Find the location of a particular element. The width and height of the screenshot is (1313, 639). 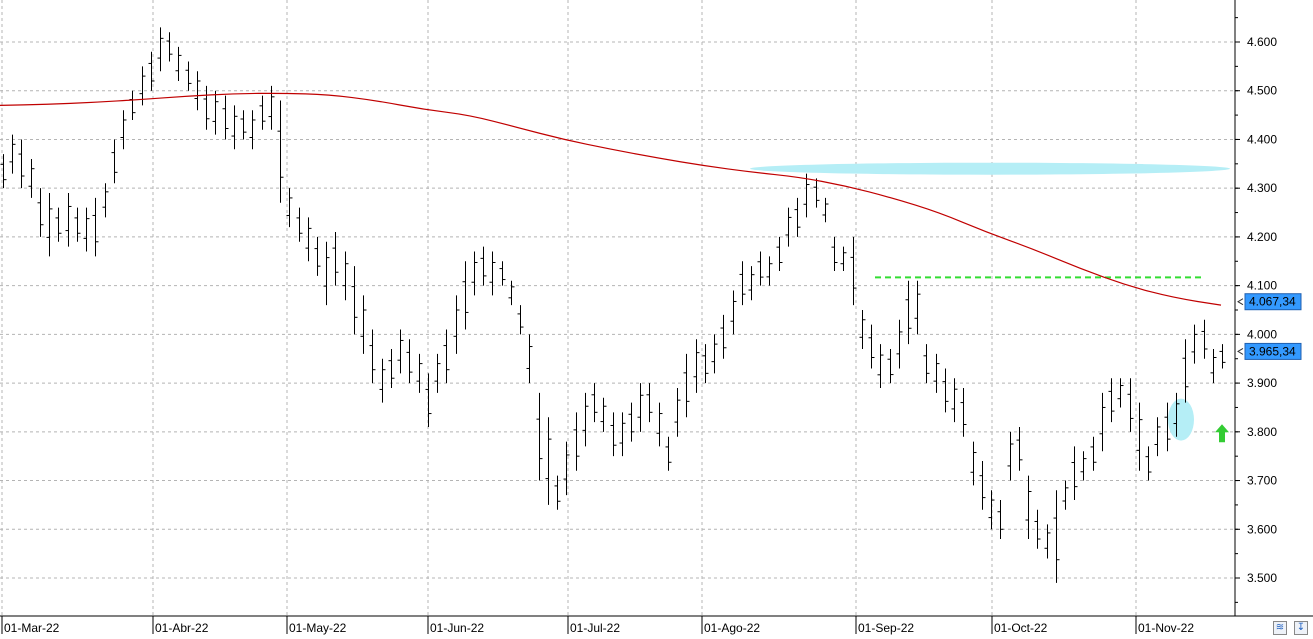

ma-price-badge-bg is located at coordinates (1273, 302).